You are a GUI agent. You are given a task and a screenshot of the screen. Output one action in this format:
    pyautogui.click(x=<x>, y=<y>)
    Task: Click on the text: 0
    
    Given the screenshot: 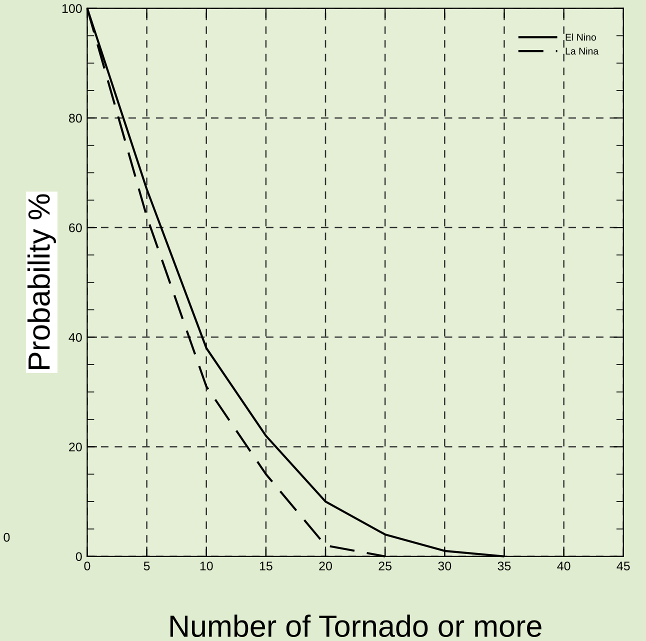 What is the action you would take?
    pyautogui.click(x=7, y=537)
    